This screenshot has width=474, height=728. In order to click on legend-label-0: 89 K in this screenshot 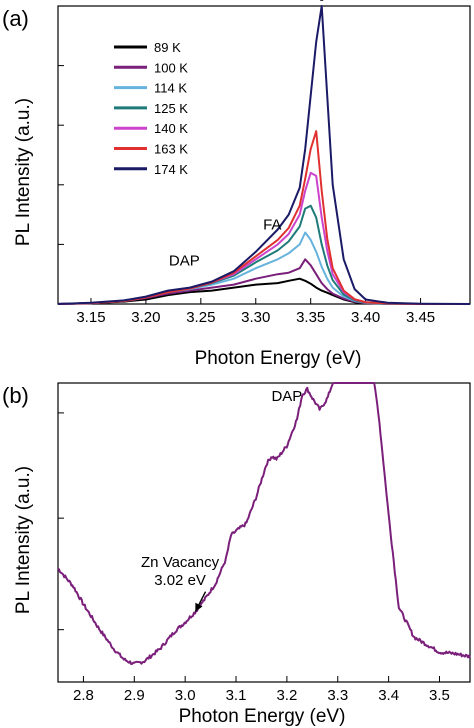, I will do `click(167, 47)`.